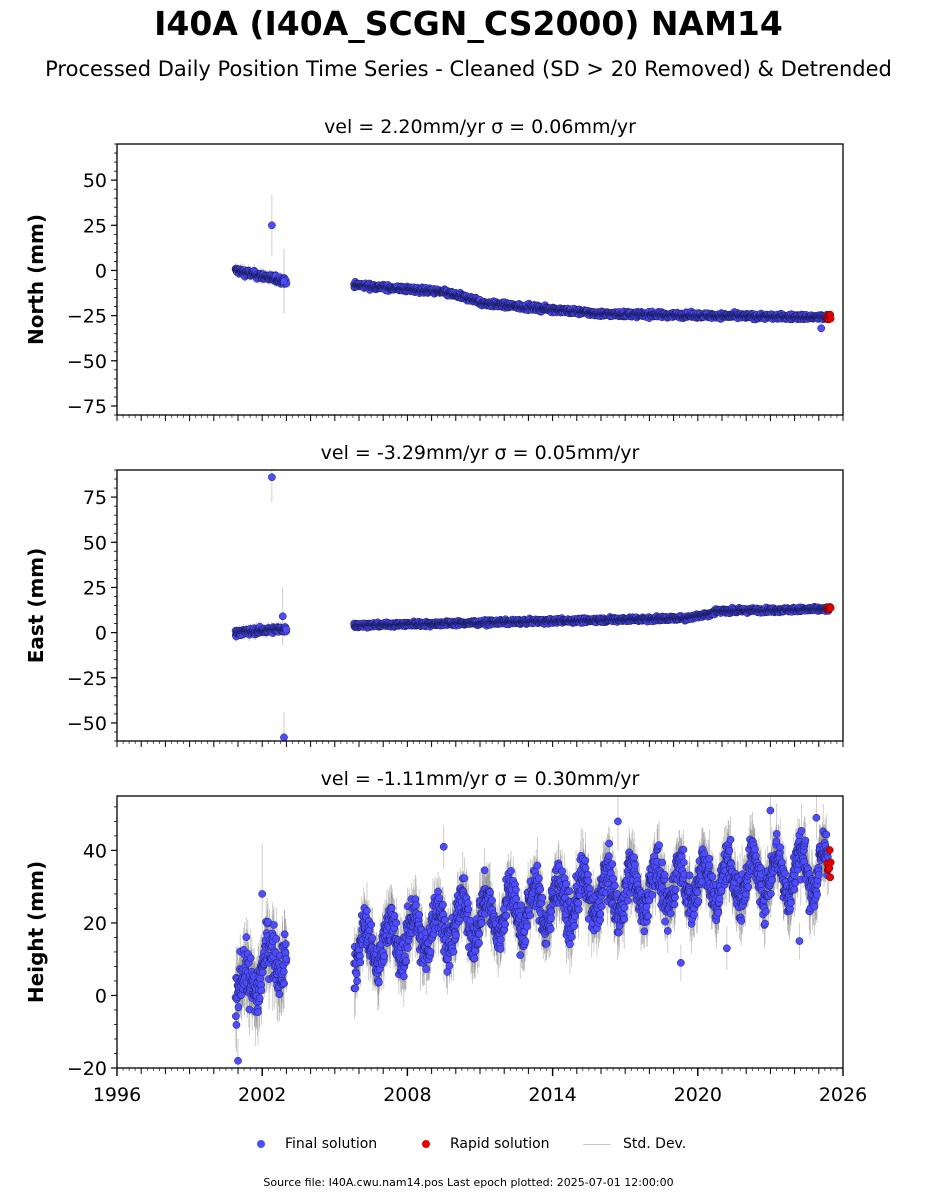 Image resolution: width=937 pixels, height=1200 pixels. What do you see at coordinates (101, 271) in the screenshot?
I see `y-tick-label: 0` at bounding box center [101, 271].